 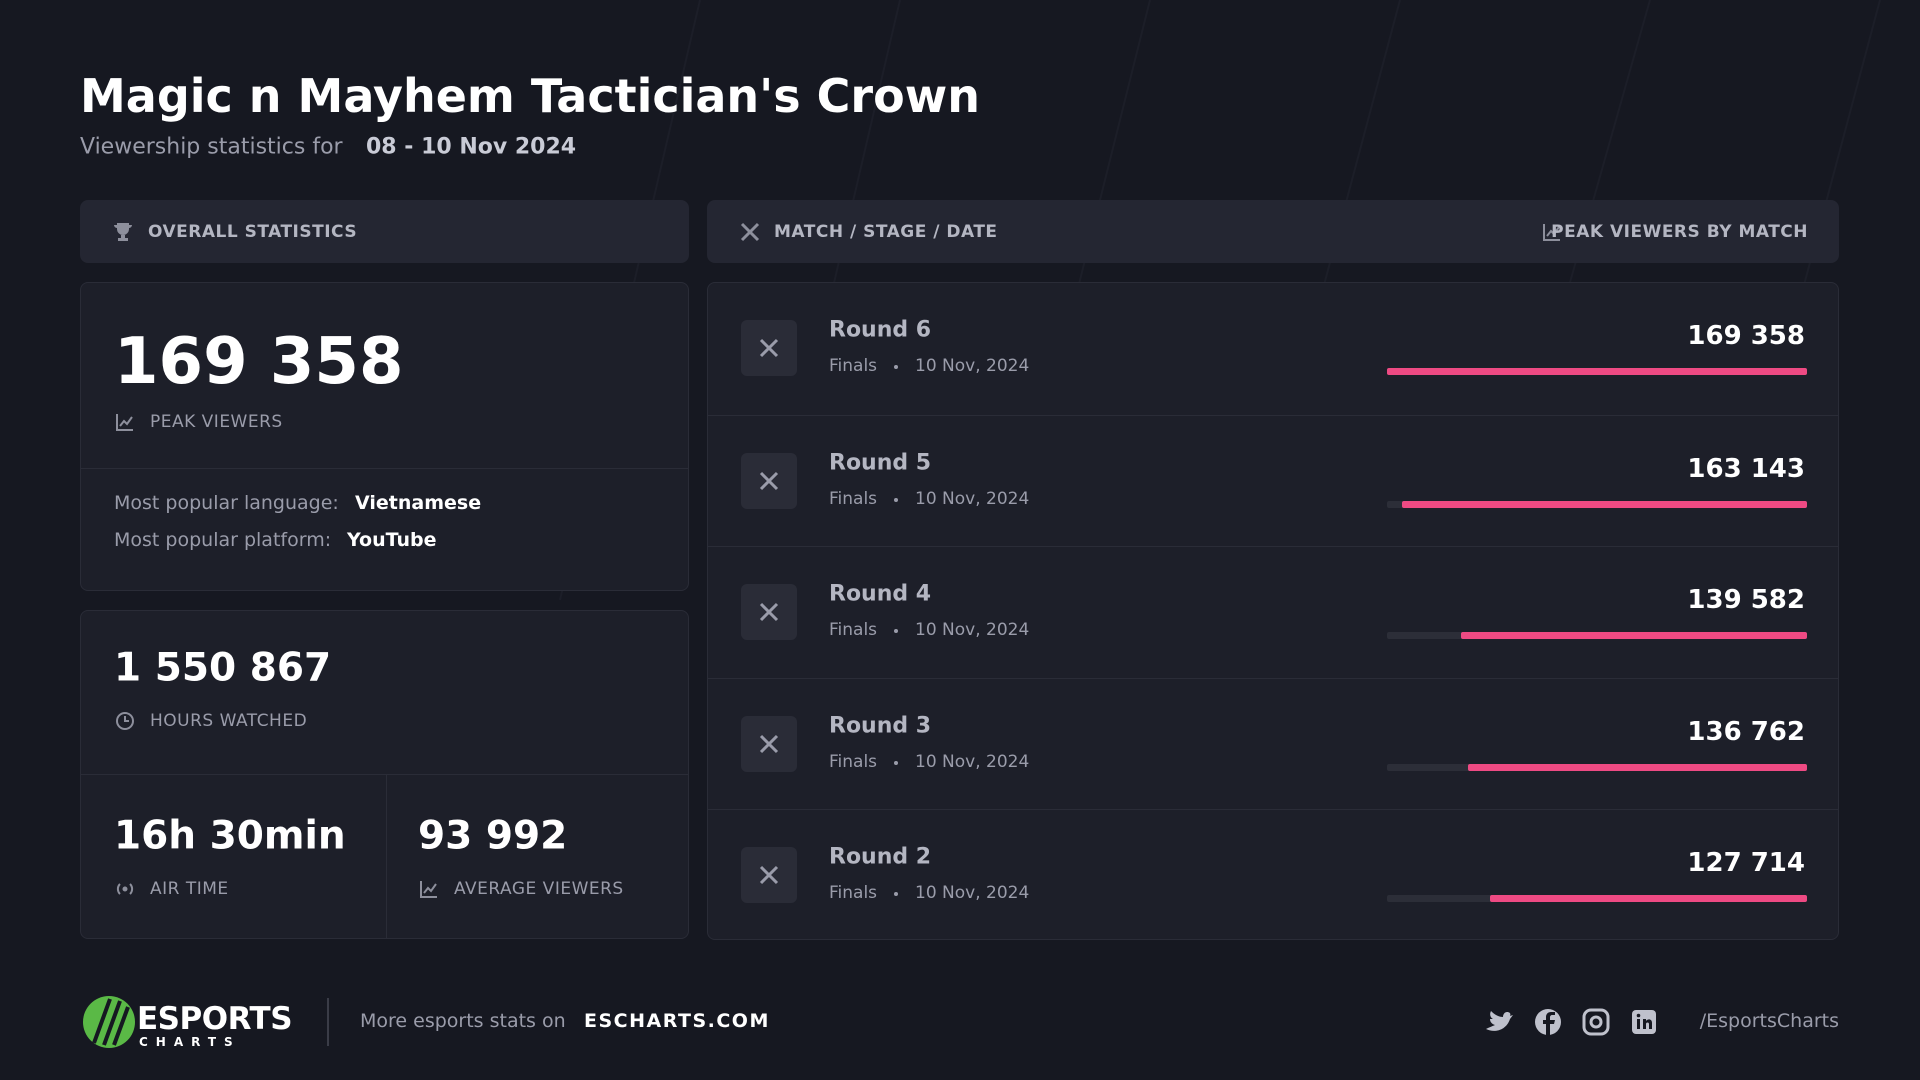 What do you see at coordinates (1769, 1021) in the screenshot?
I see `handle: /EsportsCharts` at bounding box center [1769, 1021].